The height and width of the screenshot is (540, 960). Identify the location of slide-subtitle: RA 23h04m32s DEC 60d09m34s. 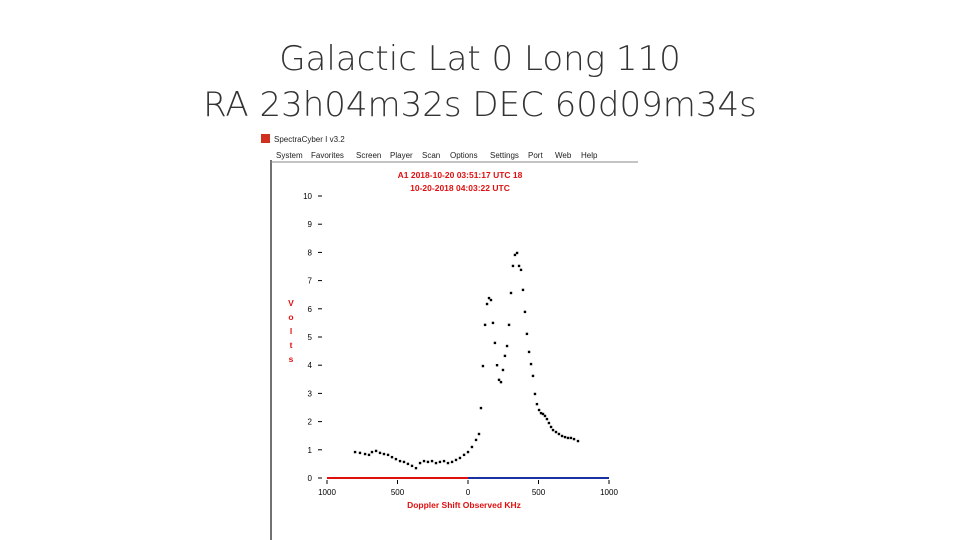
(480, 105).